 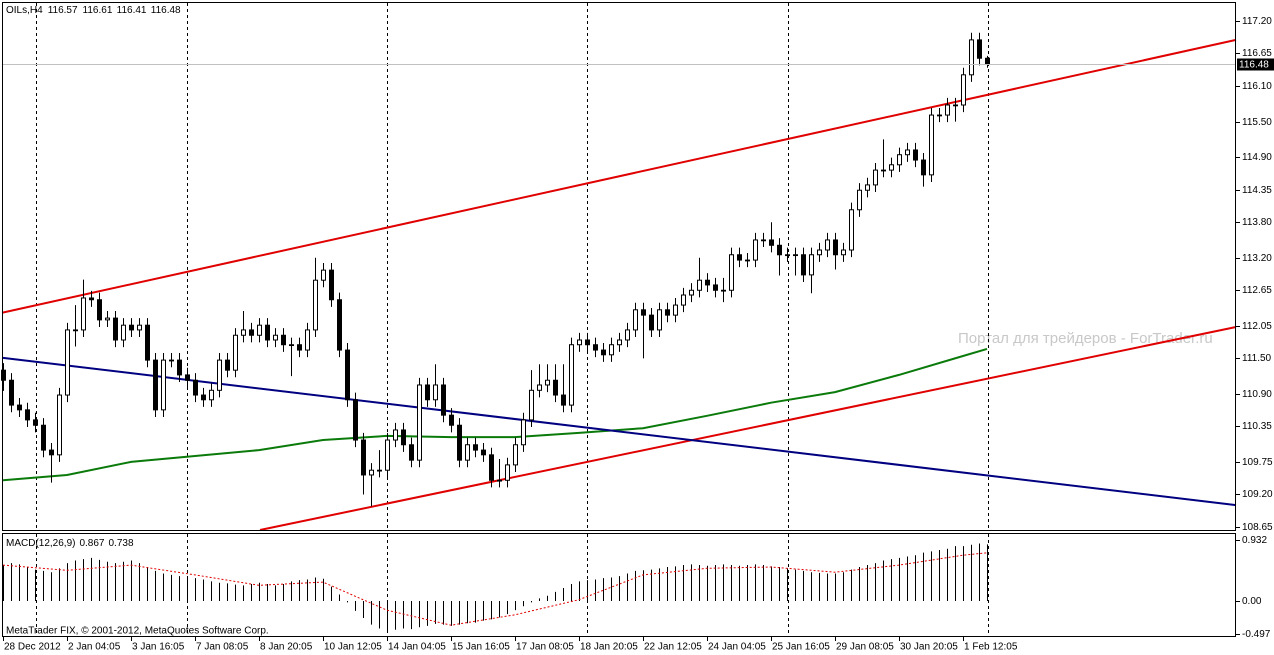 I want to click on x-tick-label: 28 Dec 2012, so click(x=32, y=647).